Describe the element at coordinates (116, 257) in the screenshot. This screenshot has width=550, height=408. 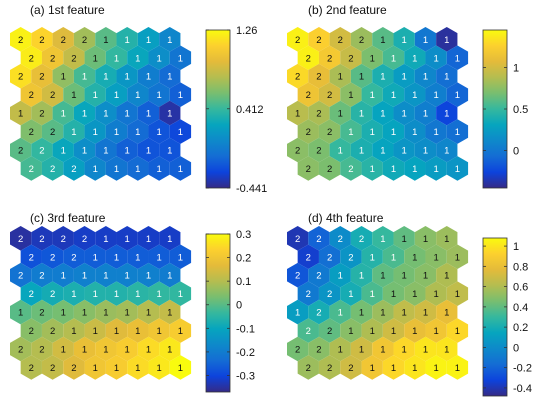
I see `hex-cell-r1-c4` at that location.